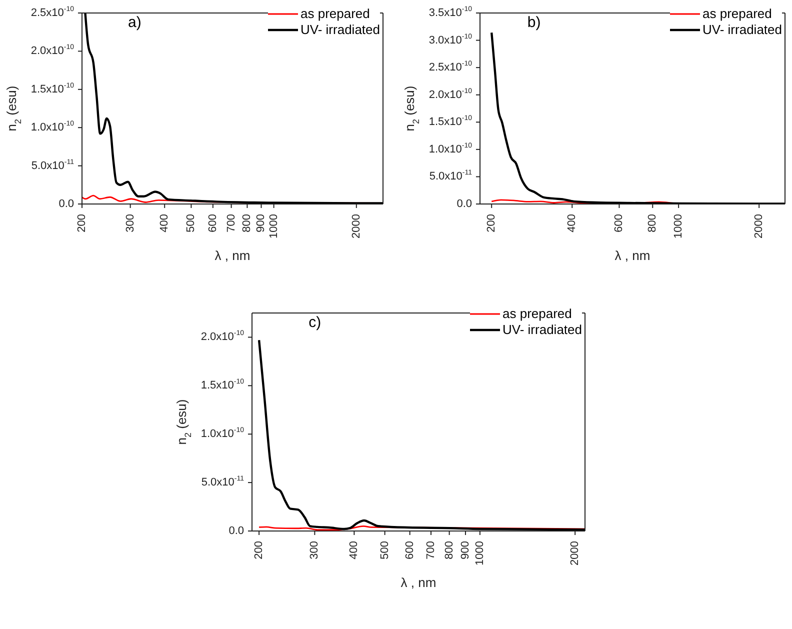 This screenshot has height=629, width=792. Describe the element at coordinates (450, 12) in the screenshot. I see `y-tick-label: 3.5x10$^{-10}$` at that location.